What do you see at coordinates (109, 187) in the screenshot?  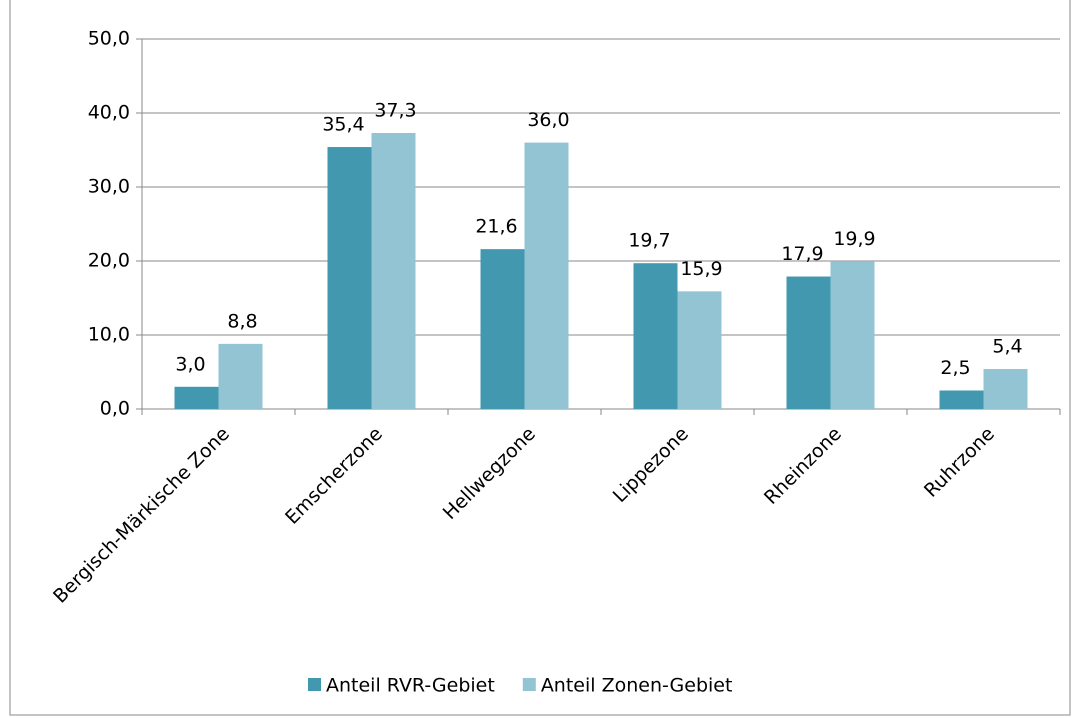 I see `y-tick-label: 30,0` at bounding box center [109, 187].